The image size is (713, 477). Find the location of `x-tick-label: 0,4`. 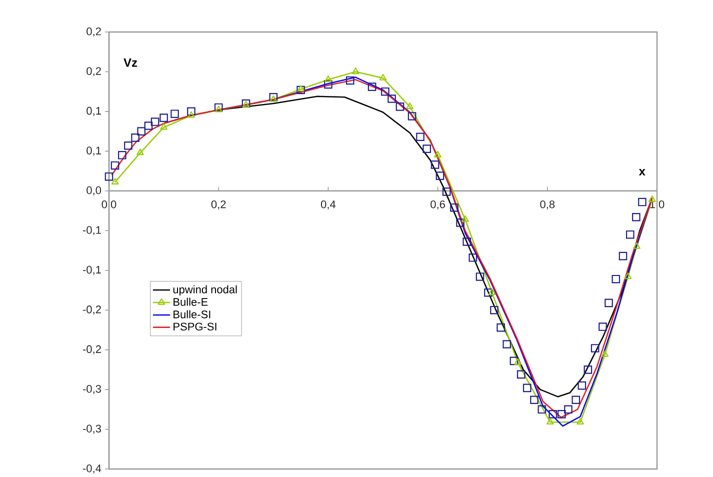

x-tick-label: 0,4 is located at coordinates (328, 205).